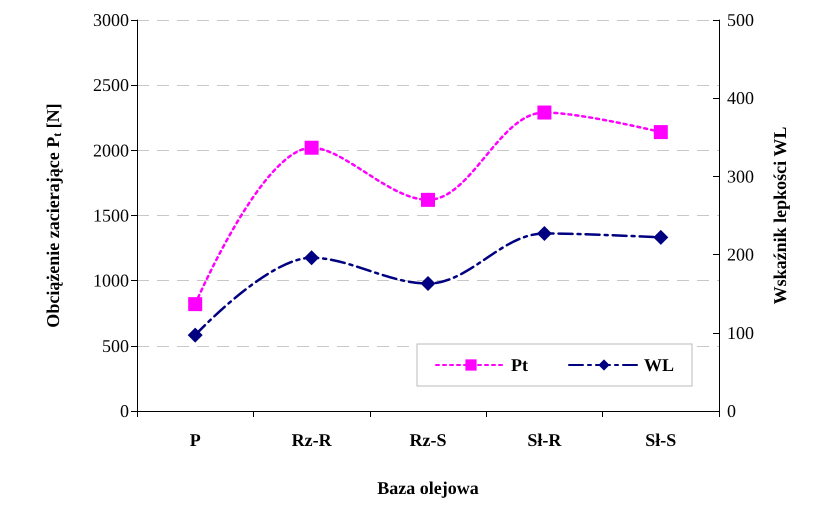  Describe the element at coordinates (659, 365) in the screenshot. I see `legend-label: WL` at that location.